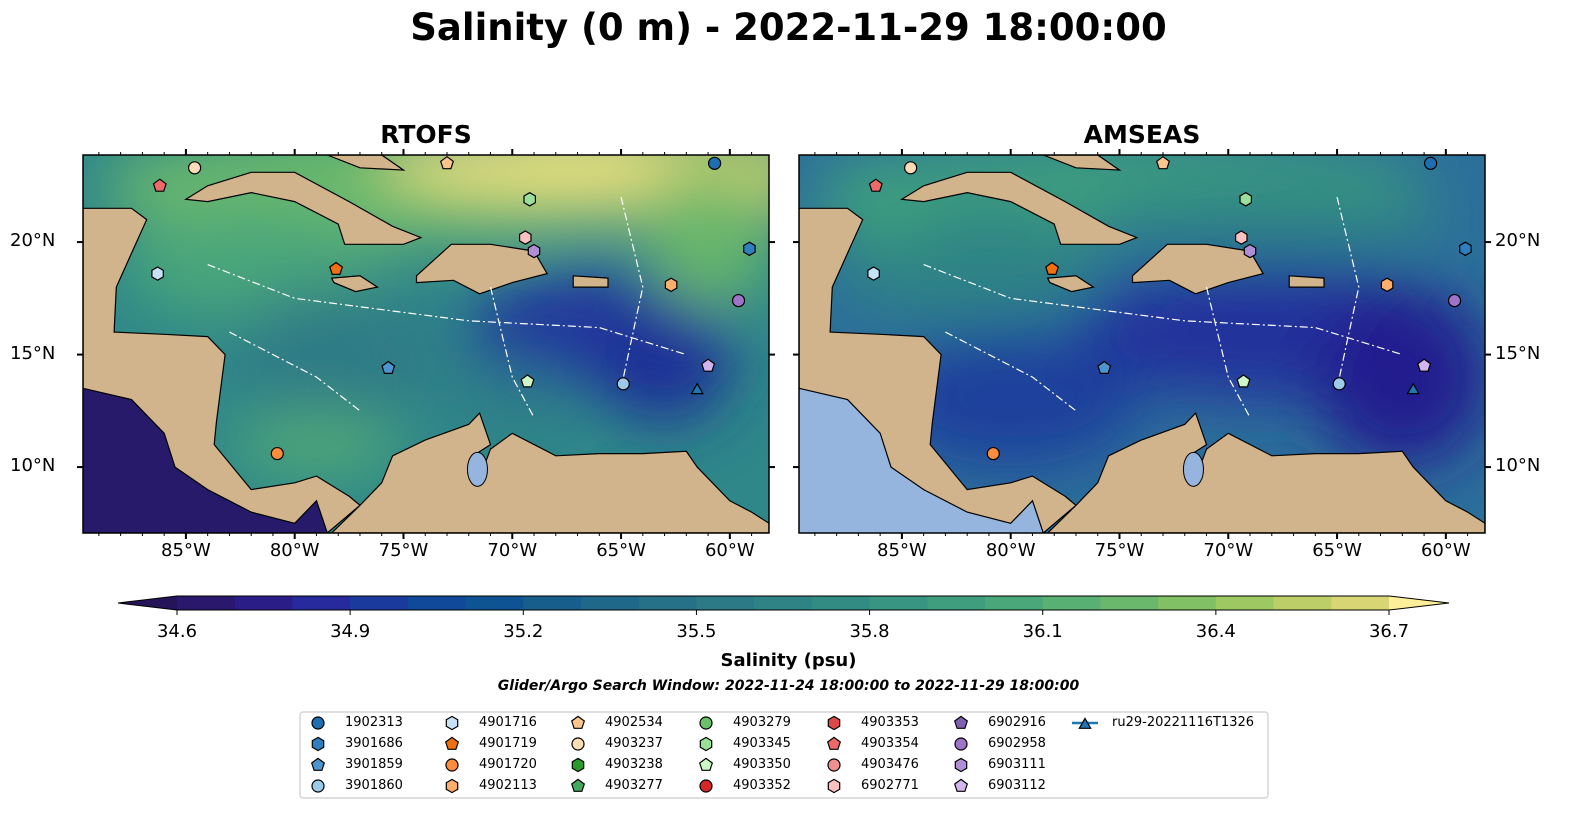 The height and width of the screenshot is (827, 1577). What do you see at coordinates (374, 785) in the screenshot?
I see `legend-label: 3901860` at bounding box center [374, 785].